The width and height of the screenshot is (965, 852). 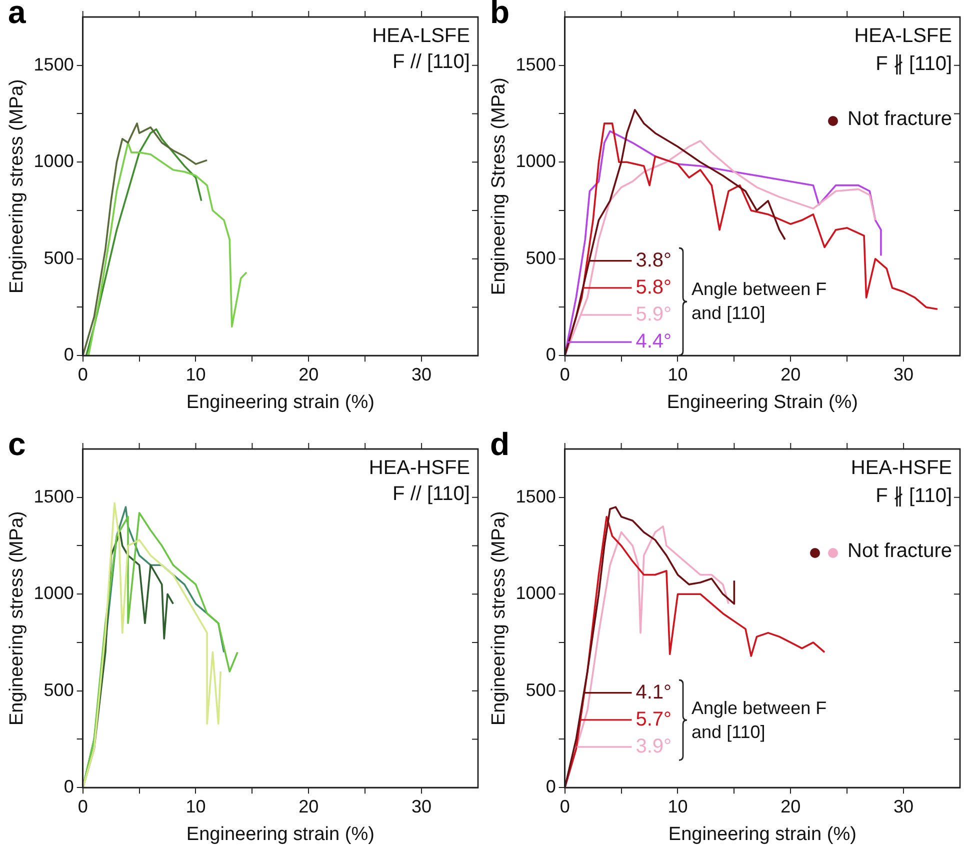 I want to click on legend-label: 5.9°, so click(x=654, y=314).